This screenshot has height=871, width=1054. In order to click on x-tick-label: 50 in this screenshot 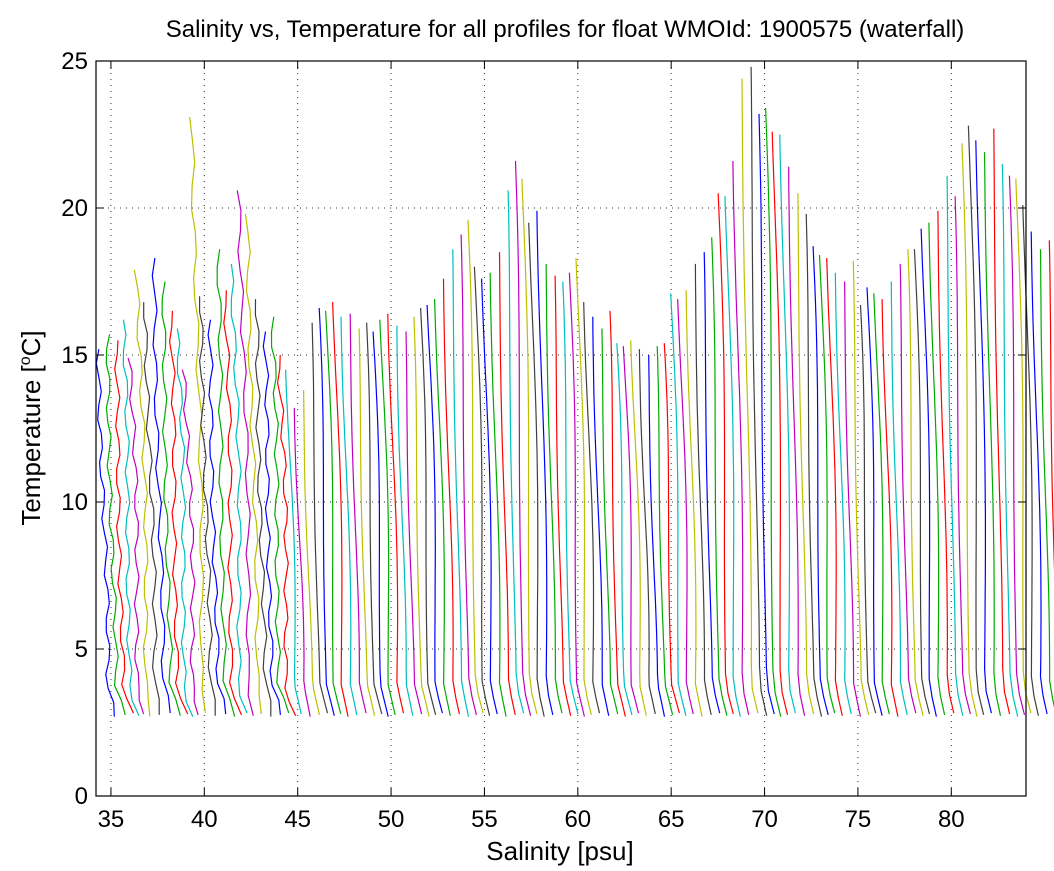, I will do `click(391, 819)`.